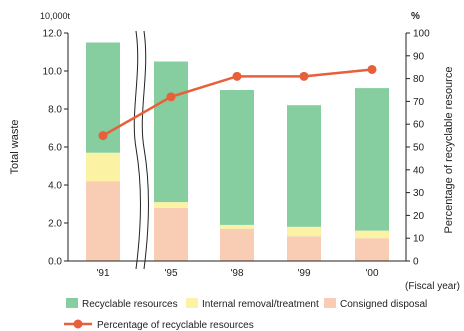 This screenshot has height=331, width=464. Describe the element at coordinates (415, 16) in the screenshot. I see `right-axis-unit: %` at that location.